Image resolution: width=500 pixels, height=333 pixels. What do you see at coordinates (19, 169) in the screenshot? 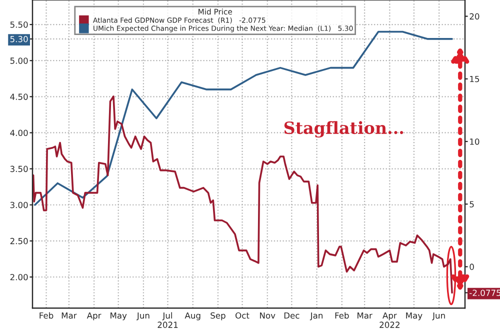
I see `y-tick-label: 3.50` at bounding box center [19, 169].